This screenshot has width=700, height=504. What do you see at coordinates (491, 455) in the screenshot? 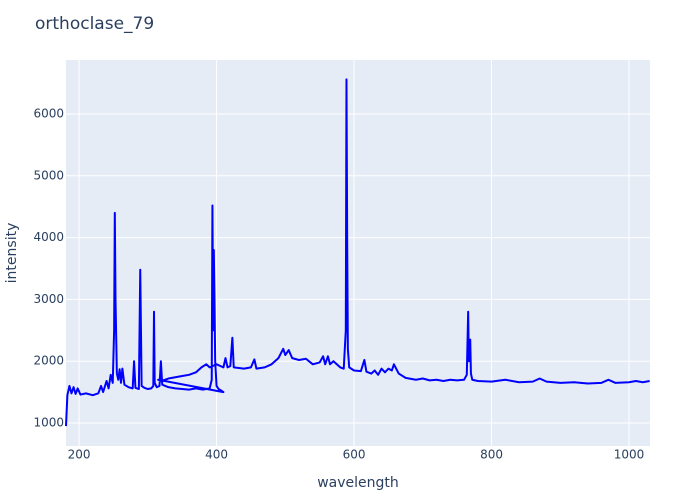
I see `x-tick-label: 800` at bounding box center [491, 455].